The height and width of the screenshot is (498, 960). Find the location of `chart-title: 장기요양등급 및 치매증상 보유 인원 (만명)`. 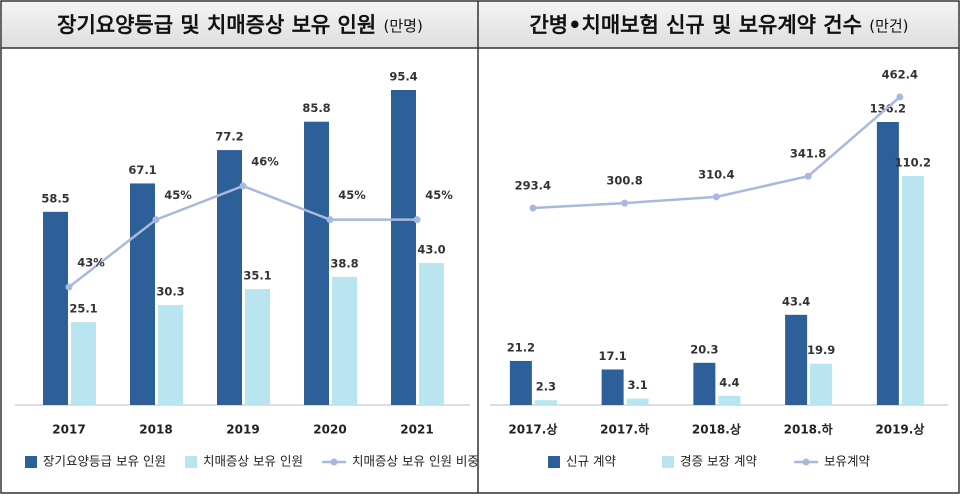

chart-title: 장기요양등급 및 치매증상 보유 인원 (만명) is located at coordinates (240, 25).